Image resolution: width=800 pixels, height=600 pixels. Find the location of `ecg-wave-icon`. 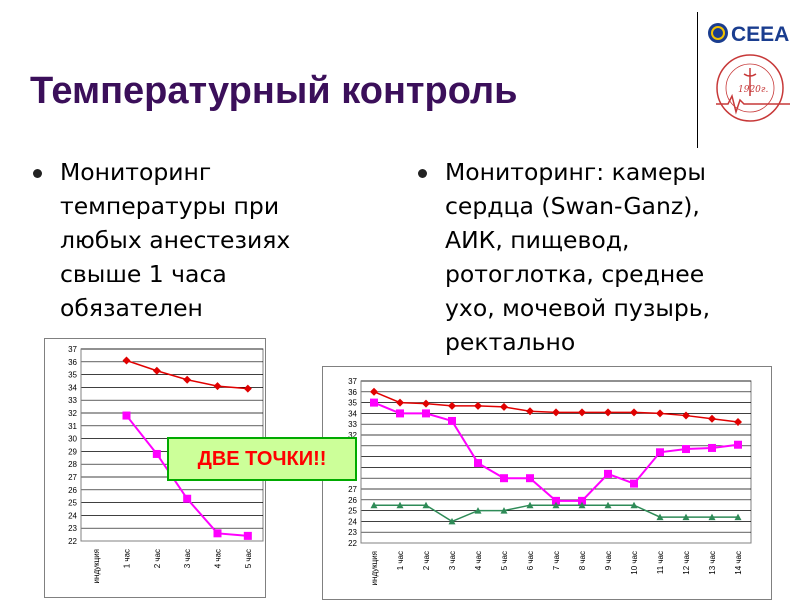

ecg-wave-icon is located at coordinates (753, 104).